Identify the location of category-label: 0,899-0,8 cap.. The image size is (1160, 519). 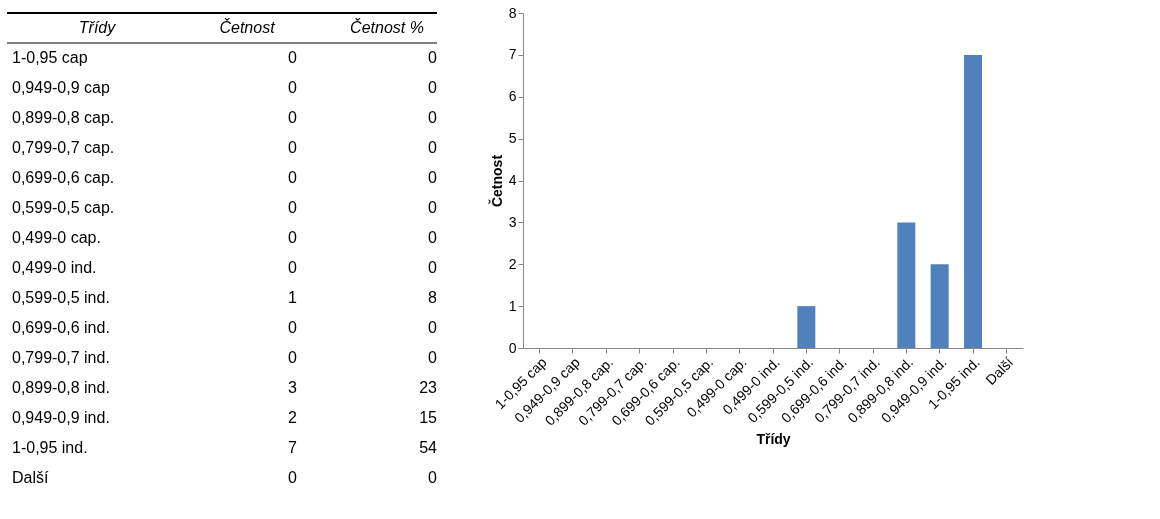
(63, 117).